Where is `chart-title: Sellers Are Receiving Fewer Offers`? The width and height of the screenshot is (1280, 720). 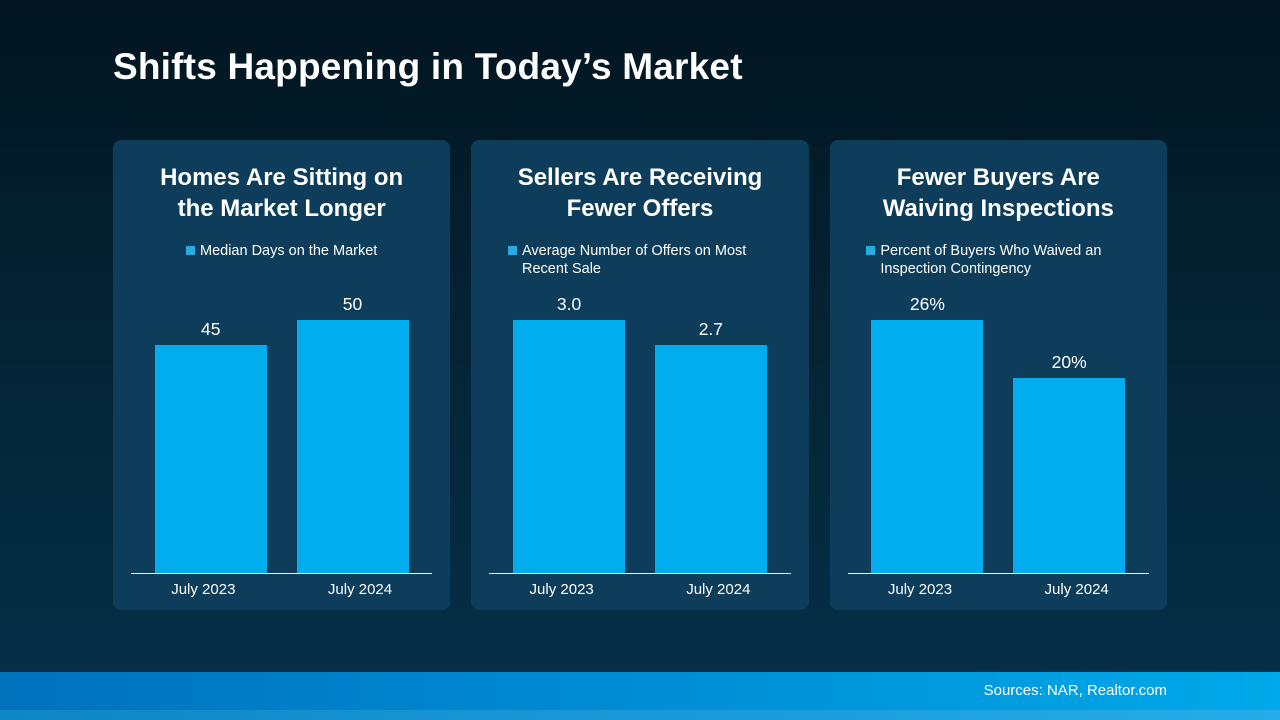 chart-title: Sellers Are Receiving Fewer Offers is located at coordinates (640, 193).